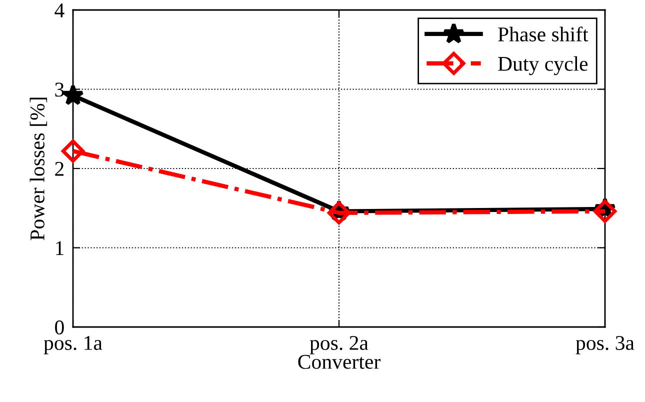 The height and width of the screenshot is (402, 645). What do you see at coordinates (73, 345) in the screenshot?
I see `x-tick-label: pos. 1a` at bounding box center [73, 345].